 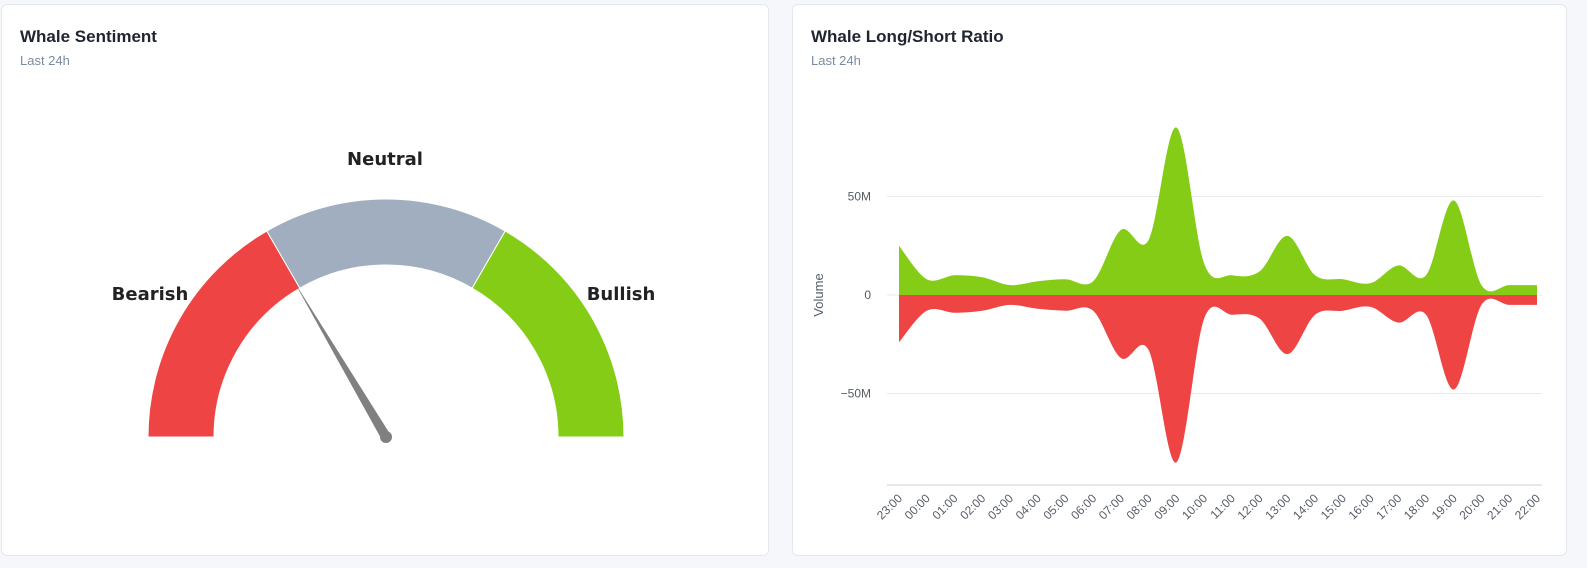 What do you see at coordinates (88, 36) in the screenshot?
I see `sentiment-title: Whale Sentiment` at bounding box center [88, 36].